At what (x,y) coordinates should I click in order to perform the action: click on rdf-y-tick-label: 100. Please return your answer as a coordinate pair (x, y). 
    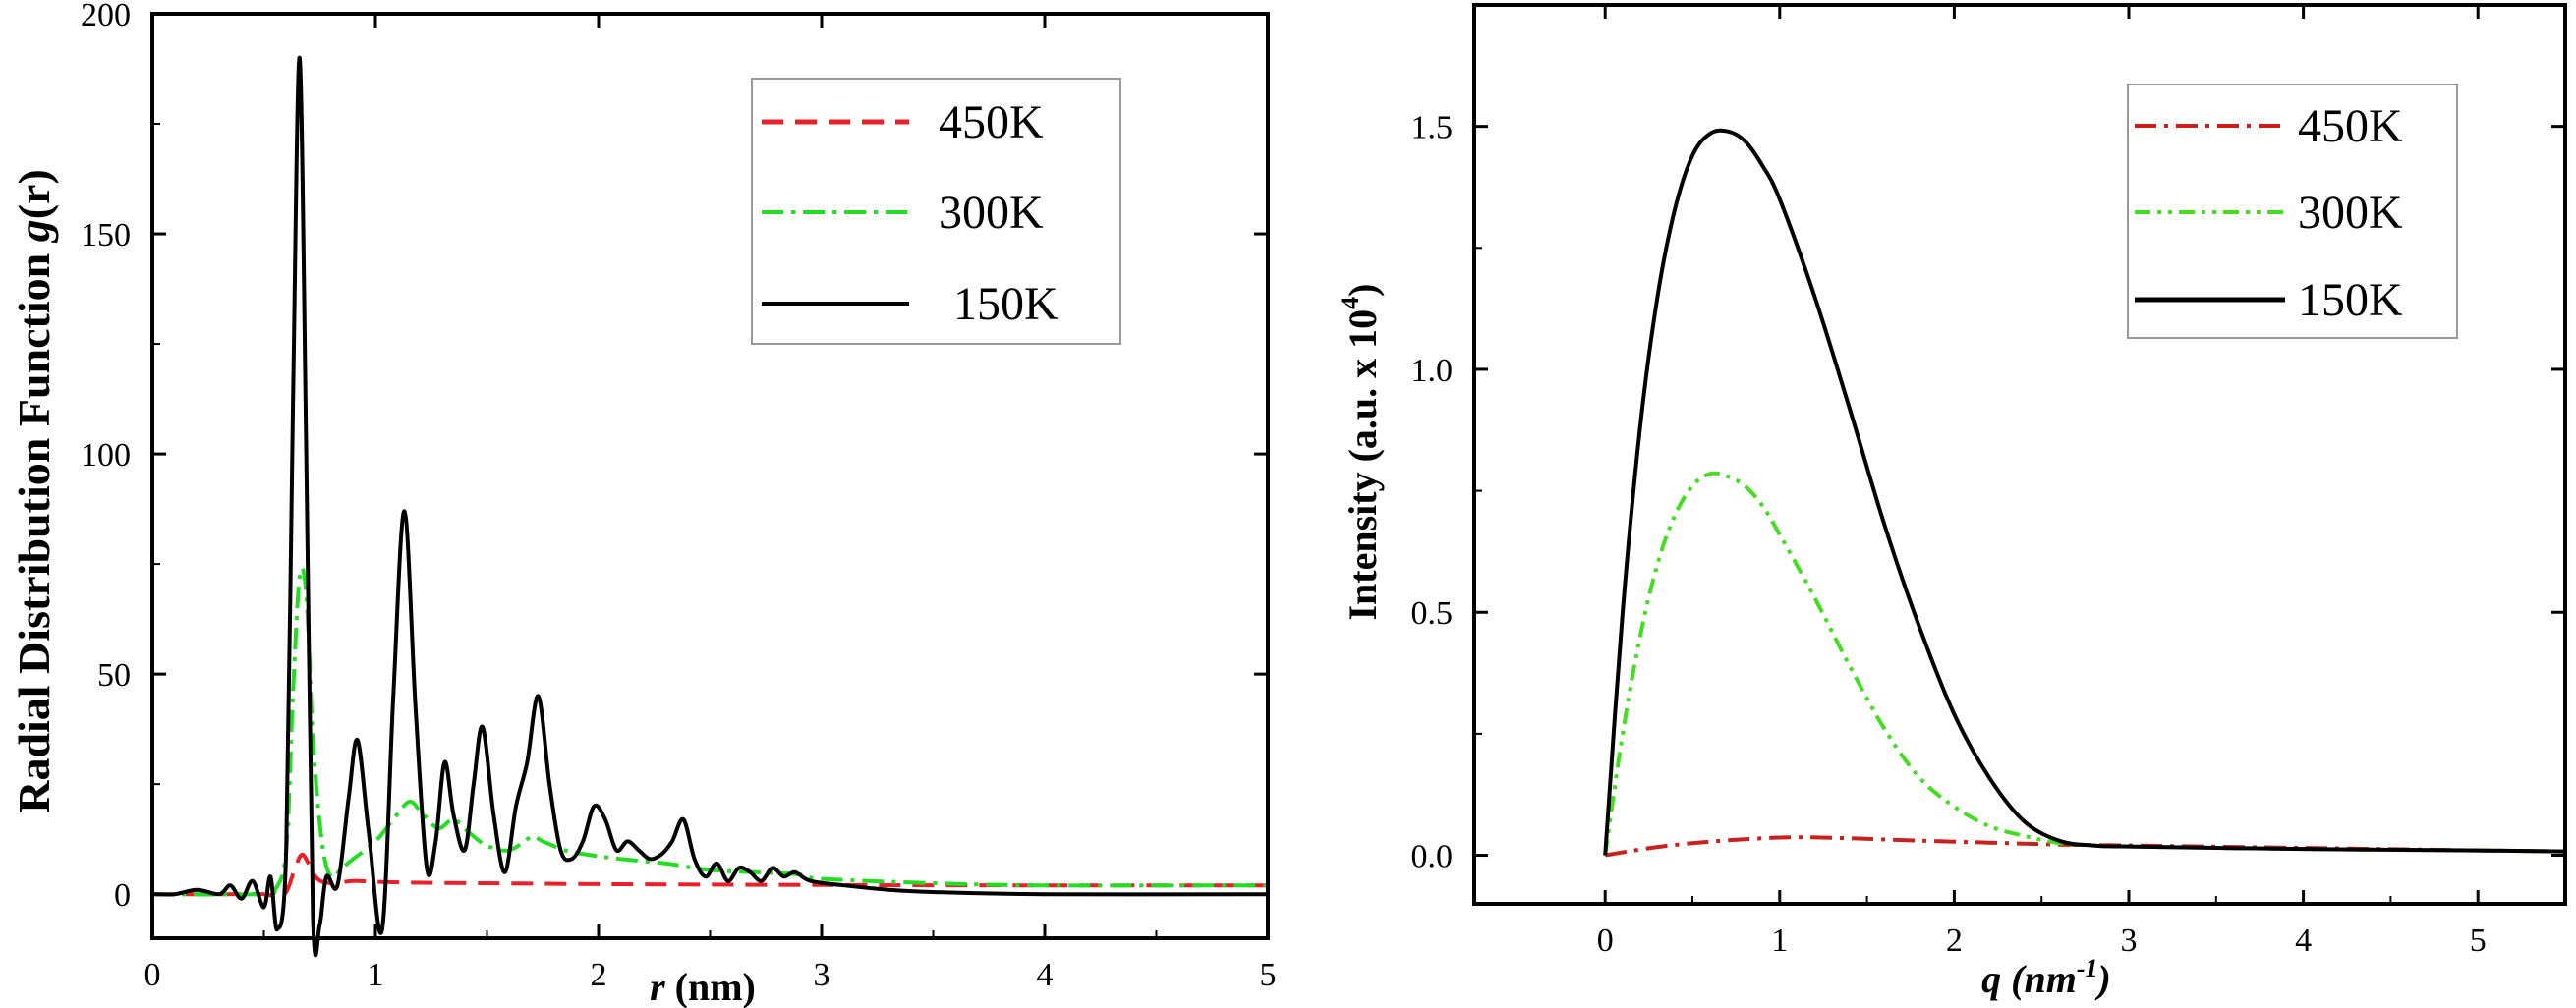
    Looking at the image, I should click on (106, 455).